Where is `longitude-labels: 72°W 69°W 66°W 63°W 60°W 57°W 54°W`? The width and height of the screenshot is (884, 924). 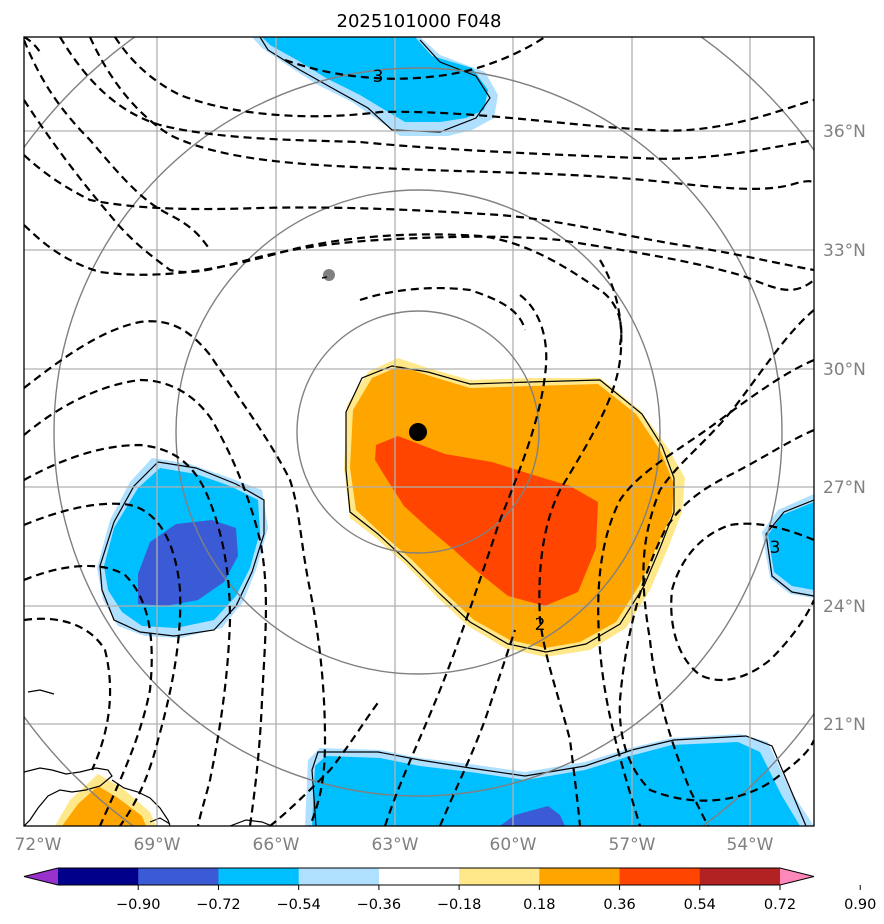
longitude-labels: 72°W 69°W 66°W 63°W 60°W 57°W 54°W is located at coordinates (394, 845).